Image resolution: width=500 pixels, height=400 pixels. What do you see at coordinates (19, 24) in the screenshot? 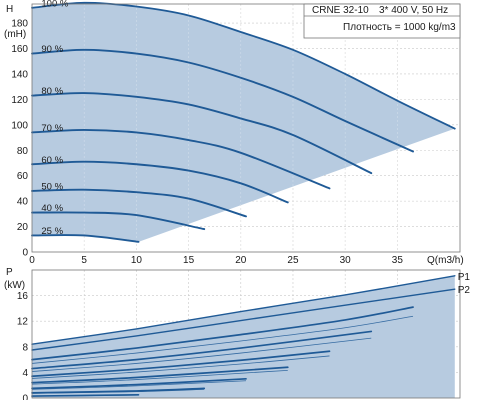
I see `head-y-tick: 180` at bounding box center [19, 24].